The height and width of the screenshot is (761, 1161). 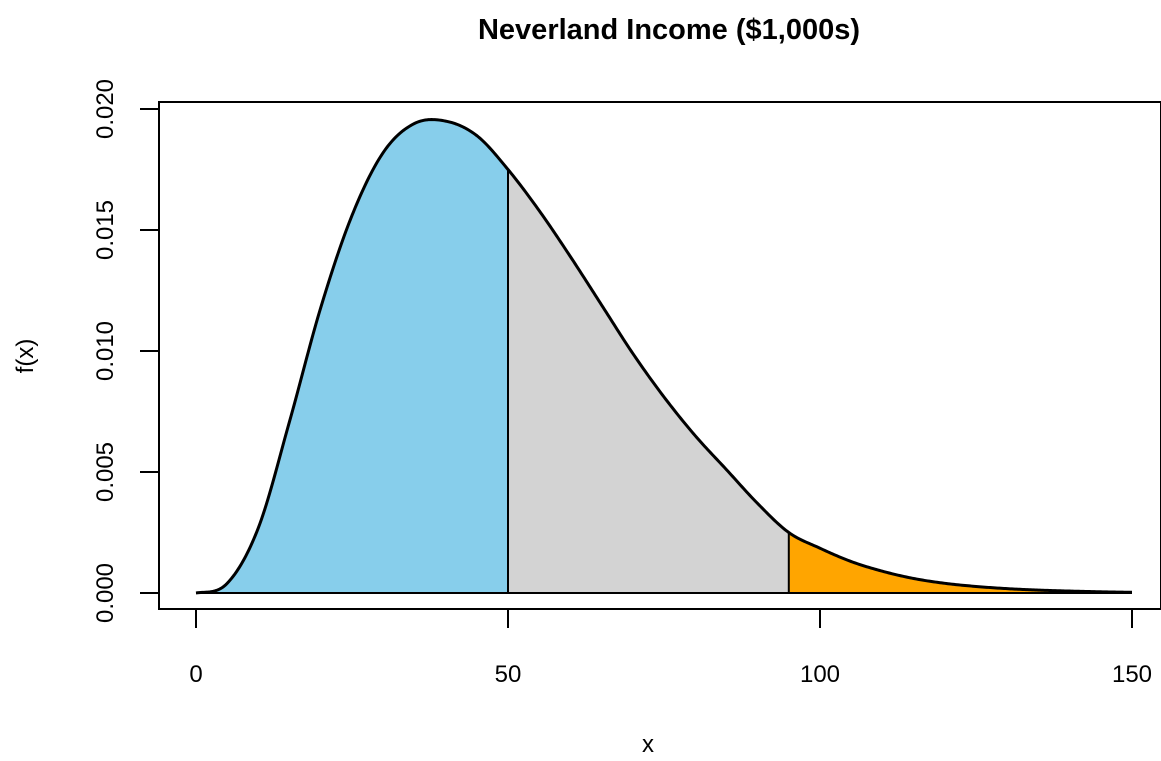 I want to click on x-tick-label-0: 0, so click(x=195, y=674).